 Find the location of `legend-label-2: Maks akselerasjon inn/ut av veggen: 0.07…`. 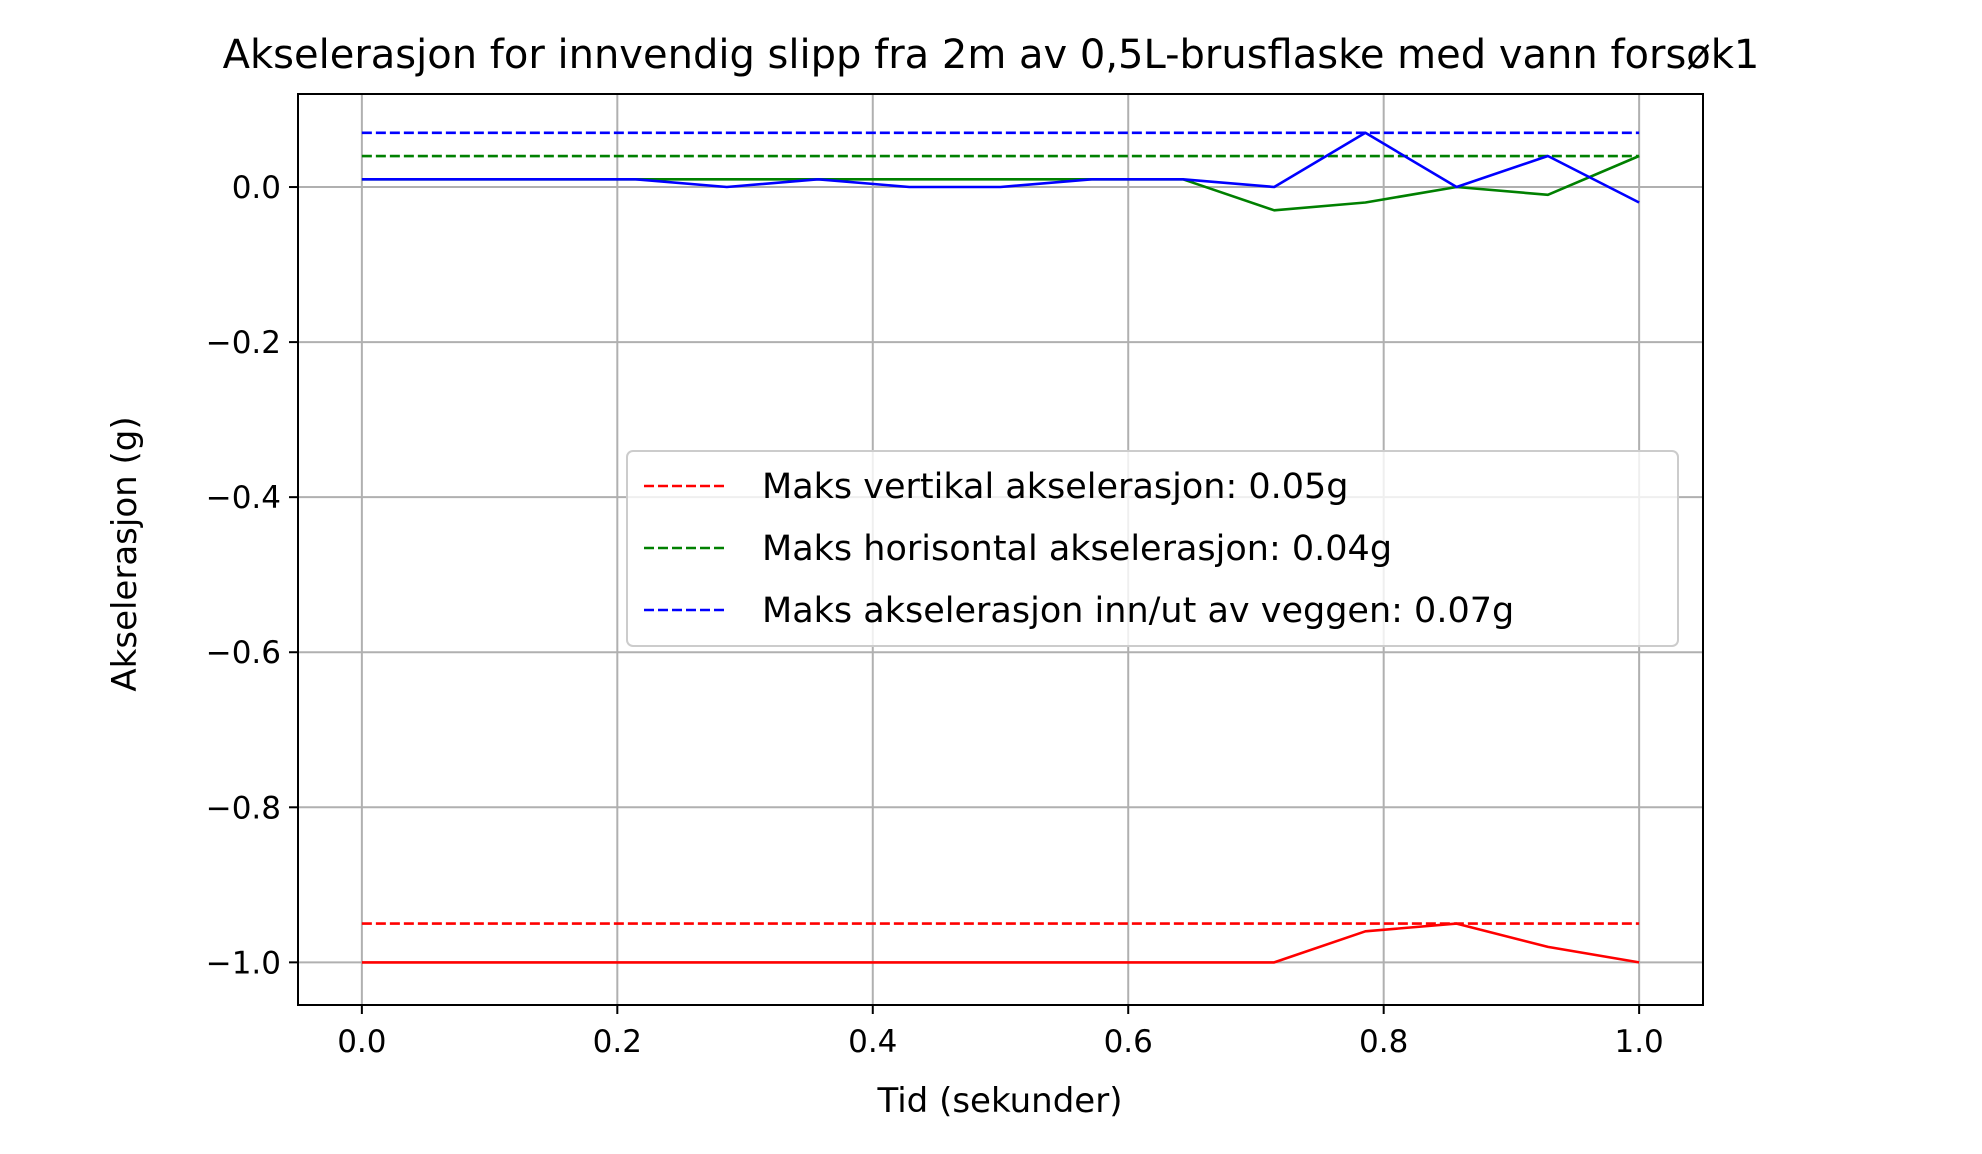

legend-label-2: Maks akselerasjon inn/ut av veggen: 0.07… is located at coordinates (1138, 611).